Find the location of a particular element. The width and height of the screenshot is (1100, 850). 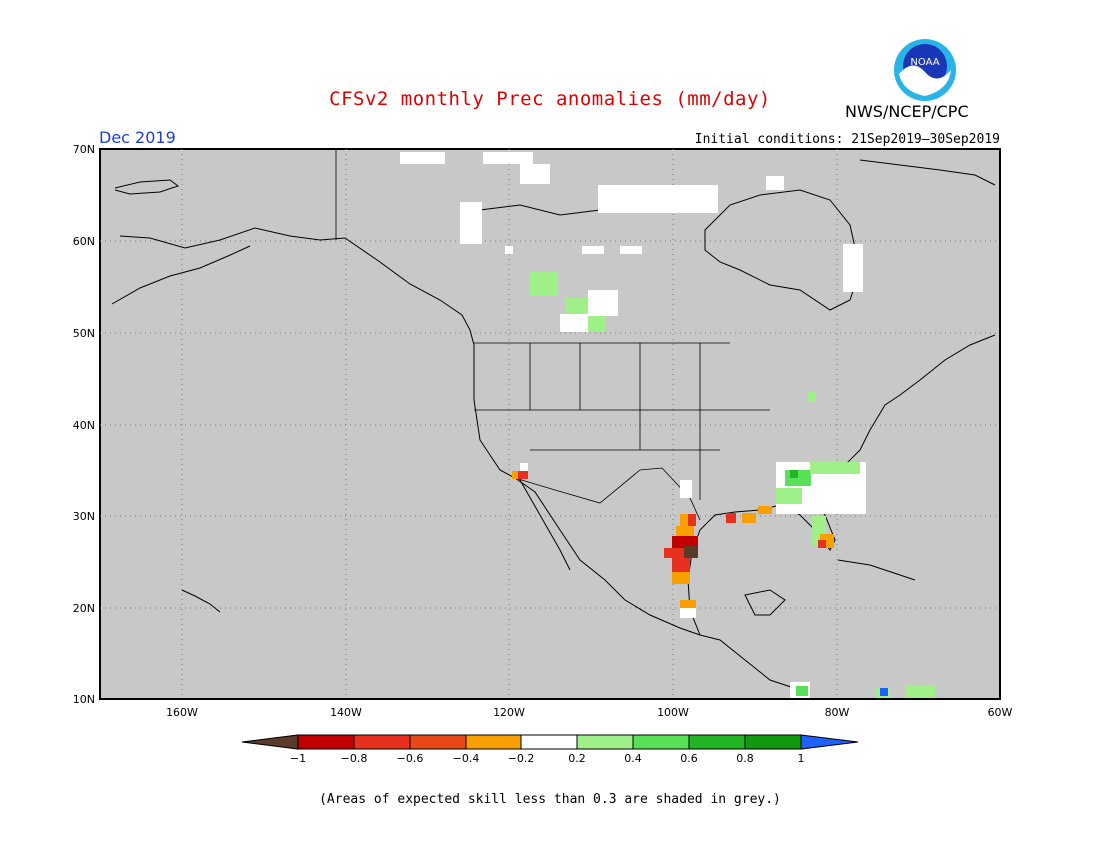

chart-title: CFSv2 monthly Prec anomalies (mm/day) is located at coordinates (550, 99).